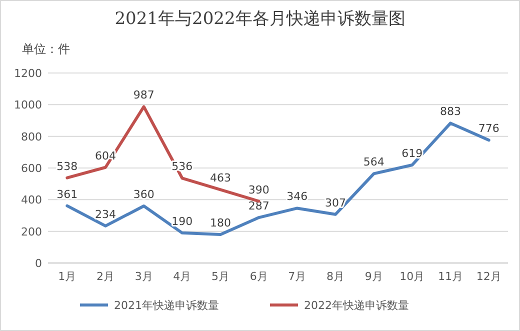 The image size is (520, 331). I want to click on y-tick-label: 1200, so click(28, 73).